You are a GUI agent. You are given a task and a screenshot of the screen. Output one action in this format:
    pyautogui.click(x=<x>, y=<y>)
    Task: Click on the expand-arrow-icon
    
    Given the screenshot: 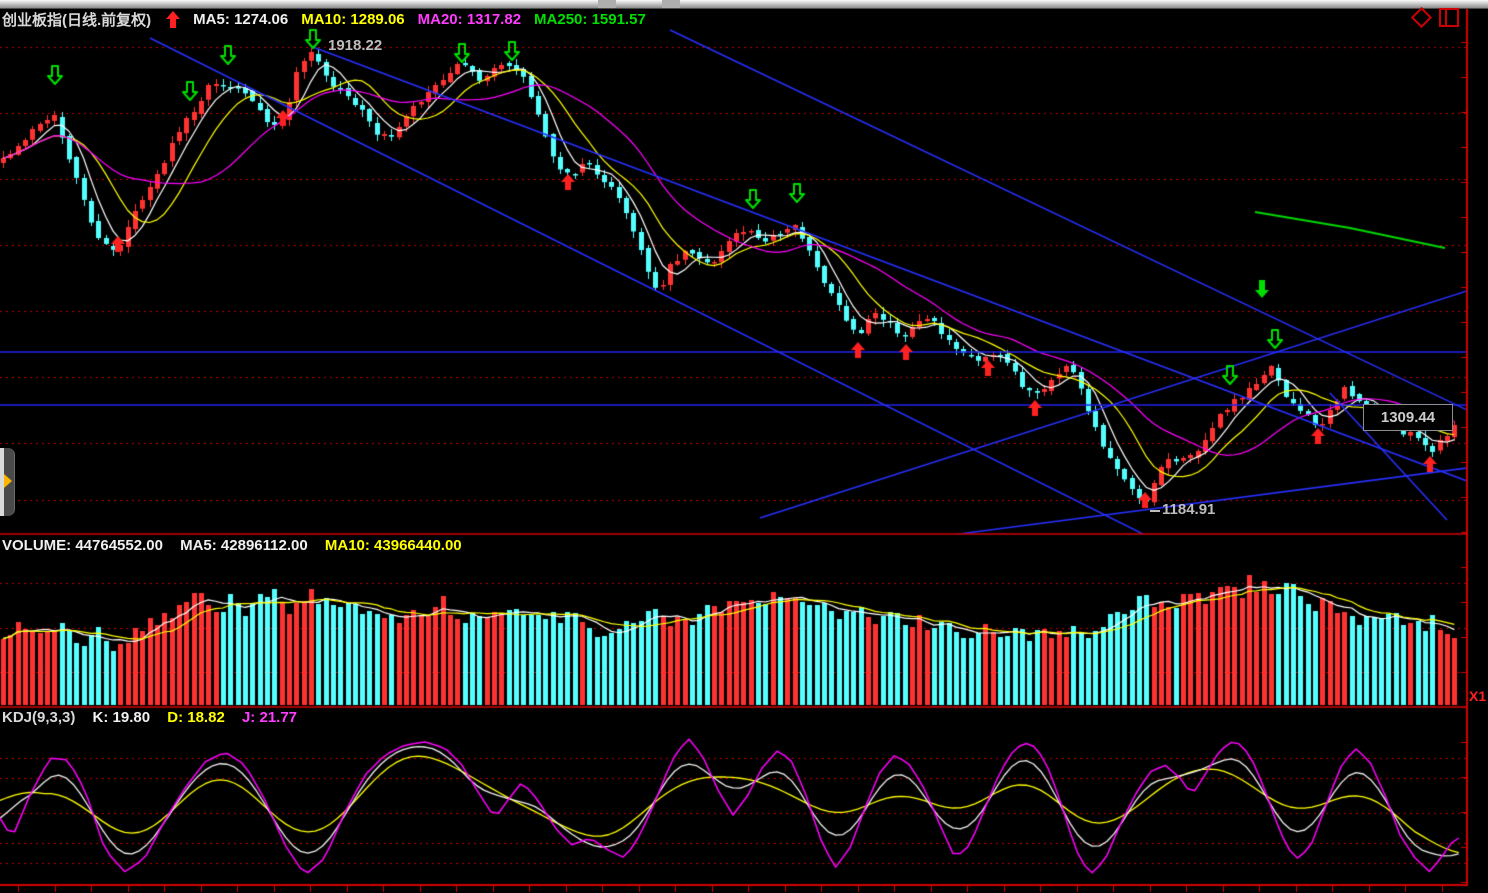 What is the action you would take?
    pyautogui.click(x=8, y=481)
    